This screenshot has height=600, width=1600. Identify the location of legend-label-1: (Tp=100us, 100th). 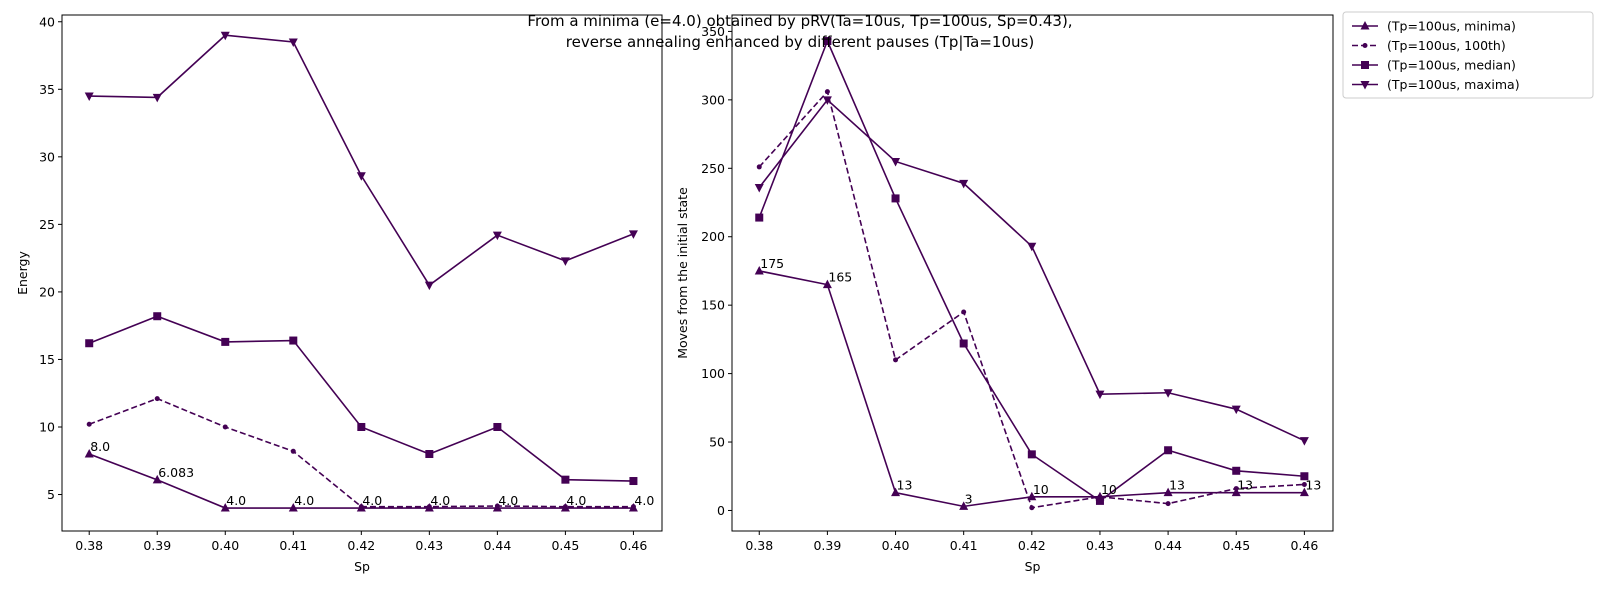
(1446, 45).